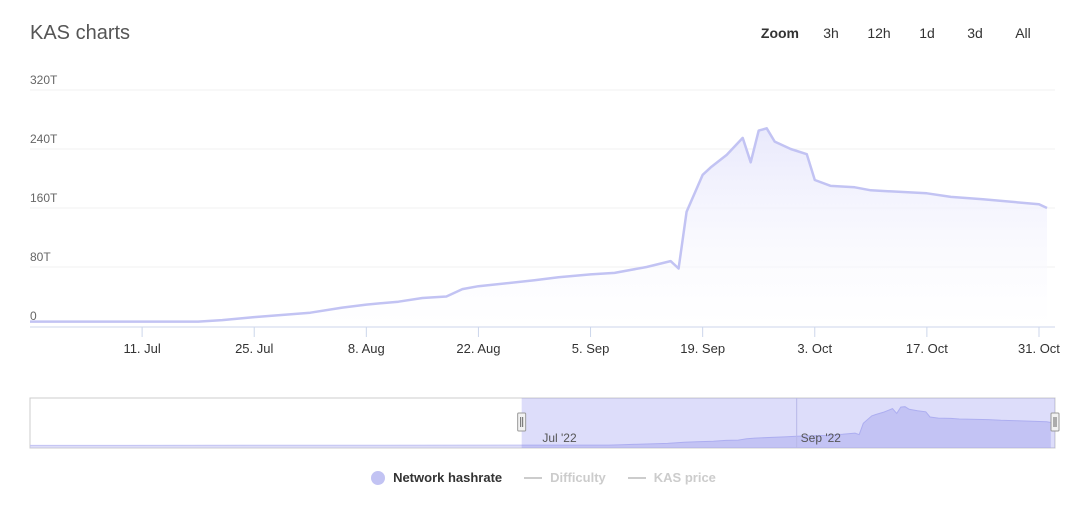  I want to click on navigator-right-handle, so click(1055, 422).